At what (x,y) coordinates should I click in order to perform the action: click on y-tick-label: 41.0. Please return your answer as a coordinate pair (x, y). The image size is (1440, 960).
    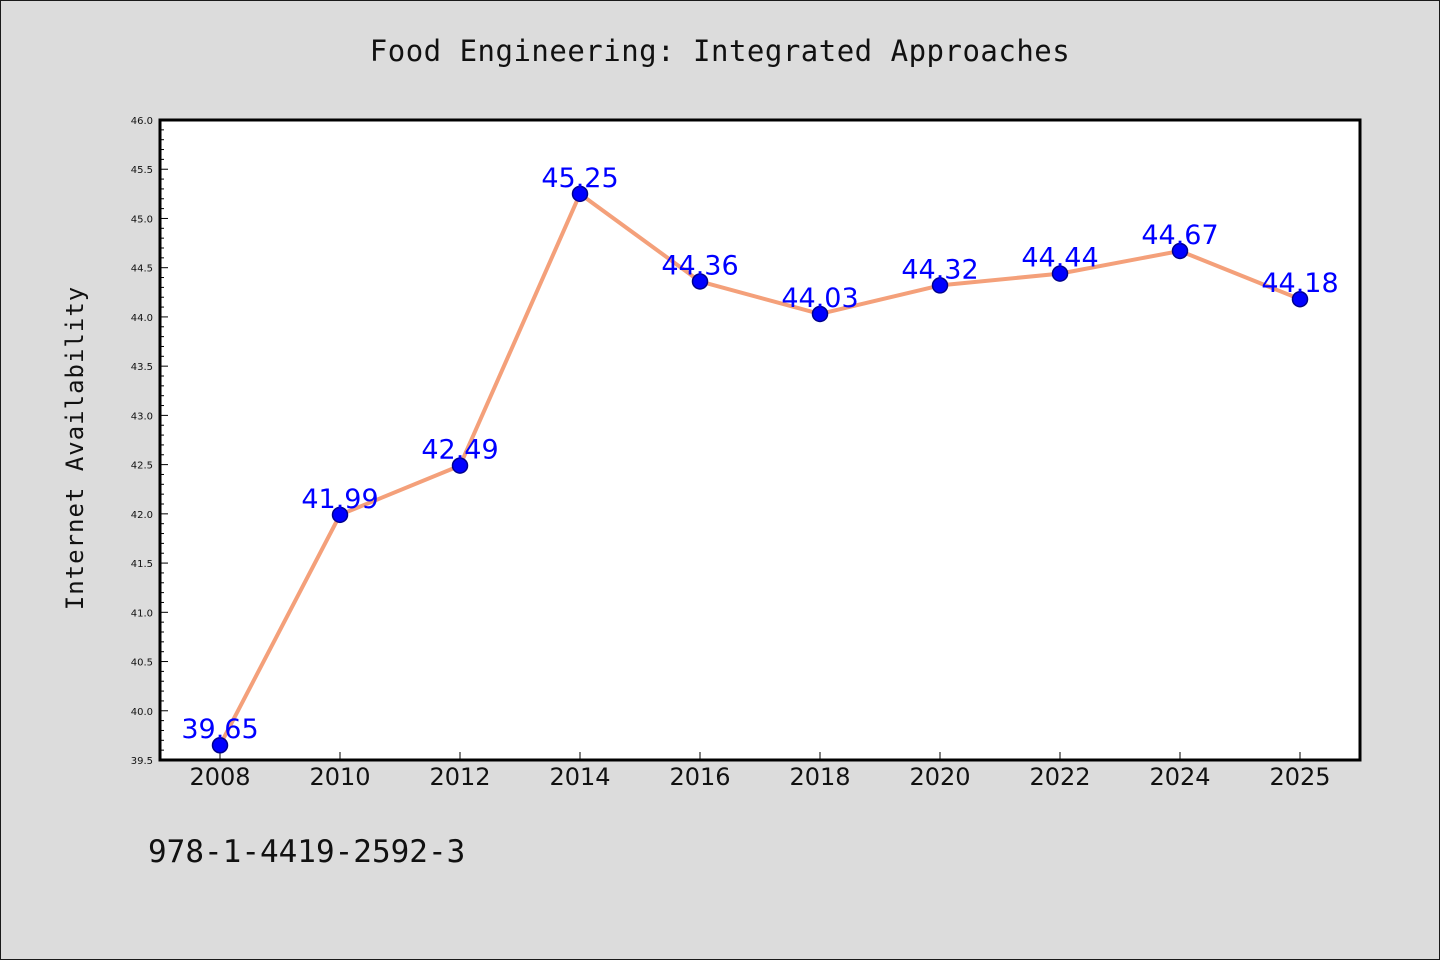
    Looking at the image, I should click on (142, 613).